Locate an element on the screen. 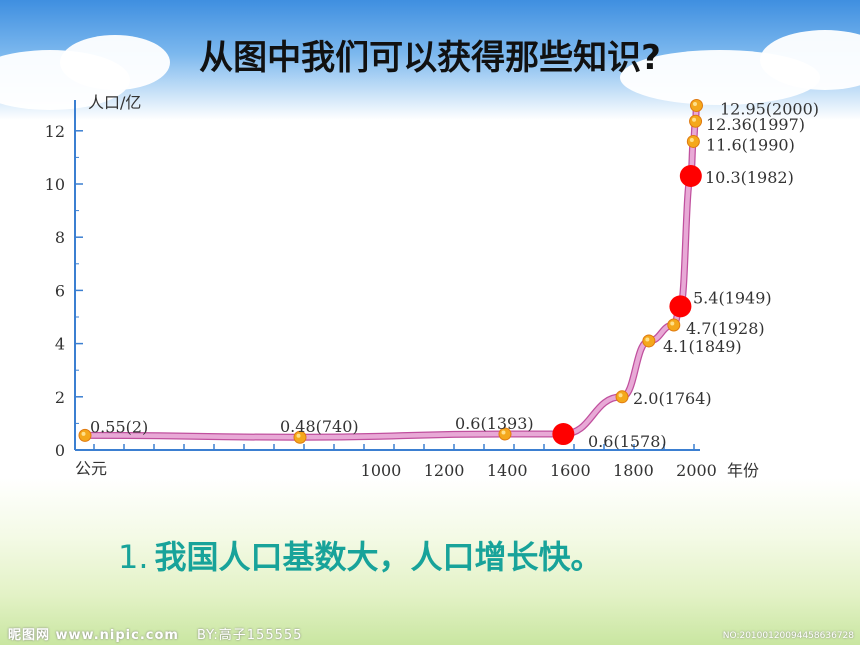 This screenshot has width=860, height=645. y-tick-label: 4 is located at coordinates (60, 344).